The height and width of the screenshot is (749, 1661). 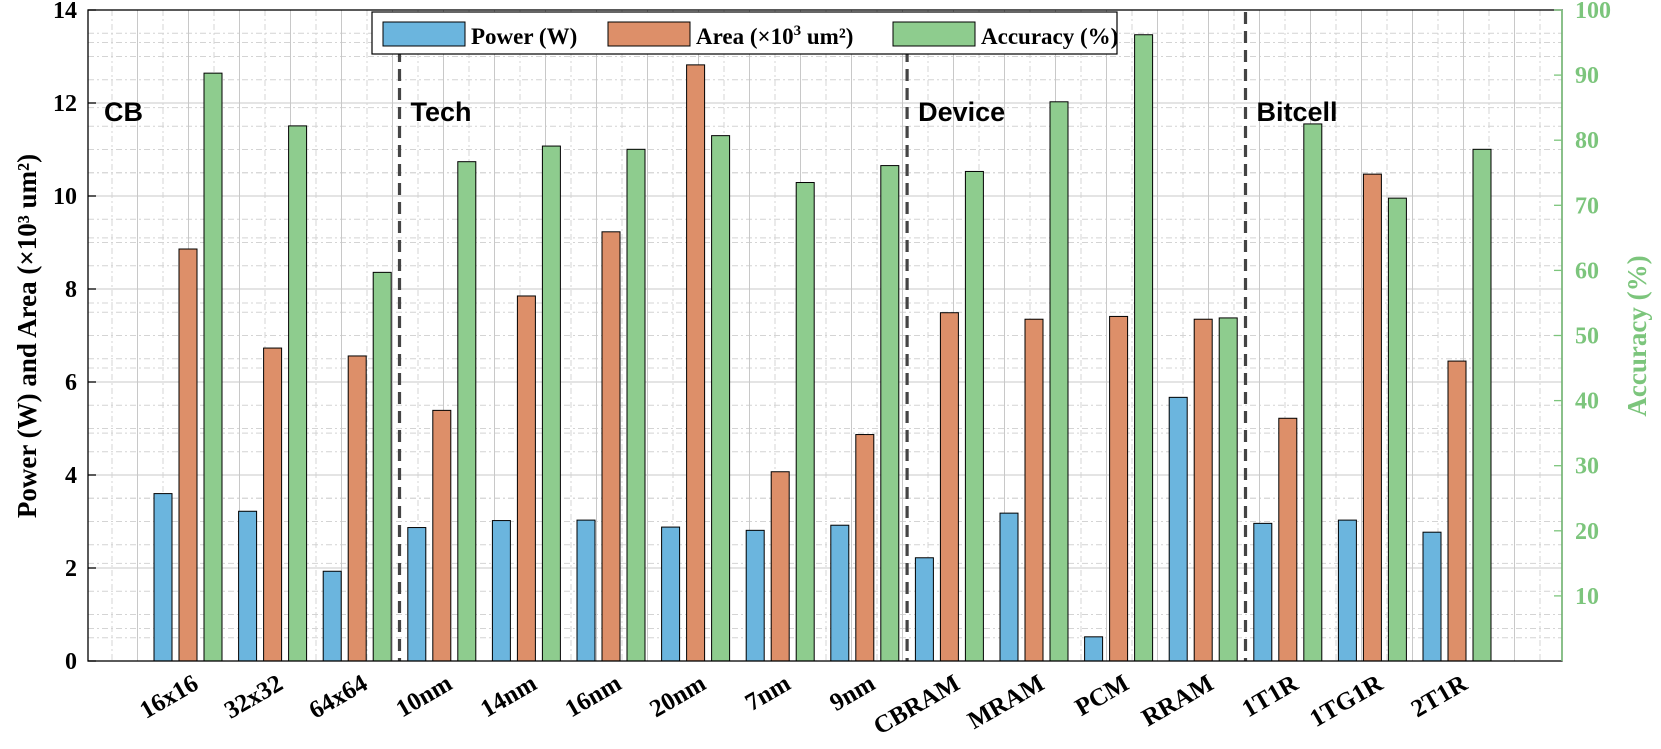 What do you see at coordinates (1059, 381) in the screenshot?
I see `bar-accuracy-mram` at bounding box center [1059, 381].